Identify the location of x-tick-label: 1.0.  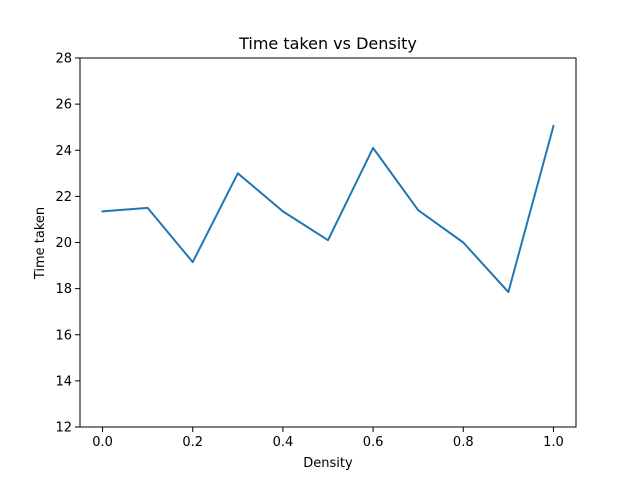
(553, 442).